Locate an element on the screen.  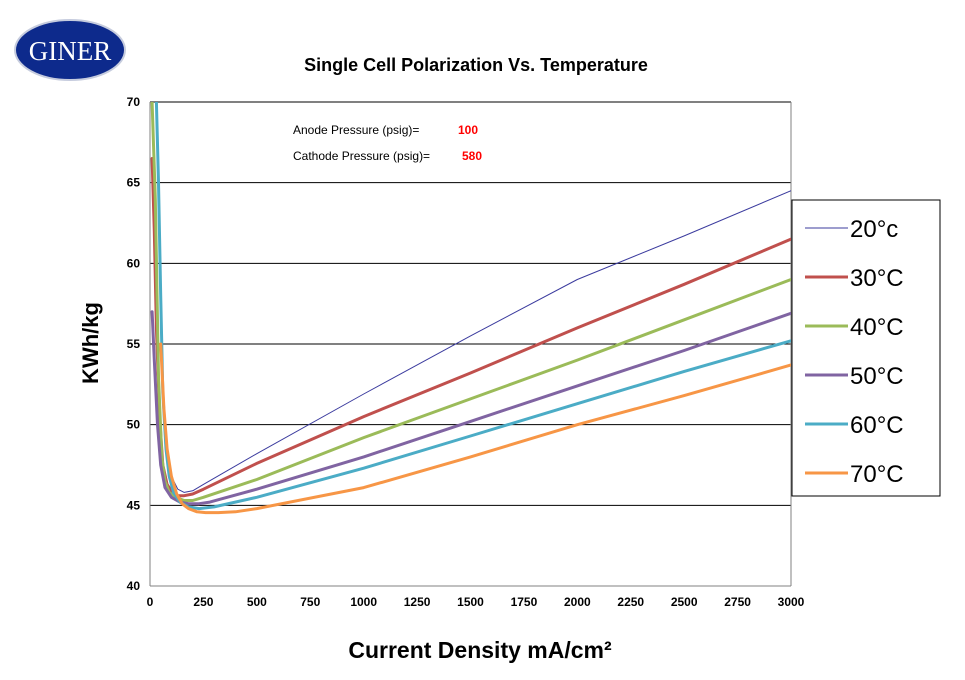
anode-pressure-label: Anode Pressure (psig)= is located at coordinates (356, 130).